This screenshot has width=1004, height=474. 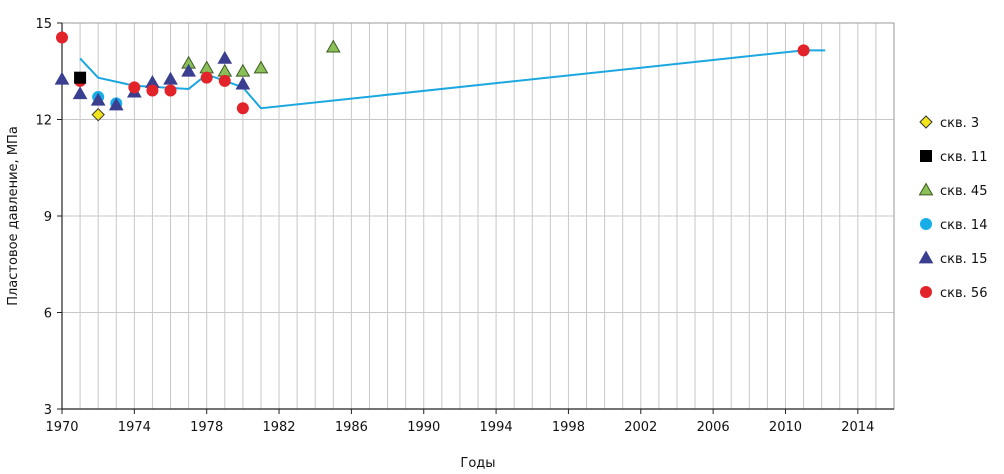 What do you see at coordinates (963, 191) in the screenshot?
I see `legend-label: скв. 45` at bounding box center [963, 191].